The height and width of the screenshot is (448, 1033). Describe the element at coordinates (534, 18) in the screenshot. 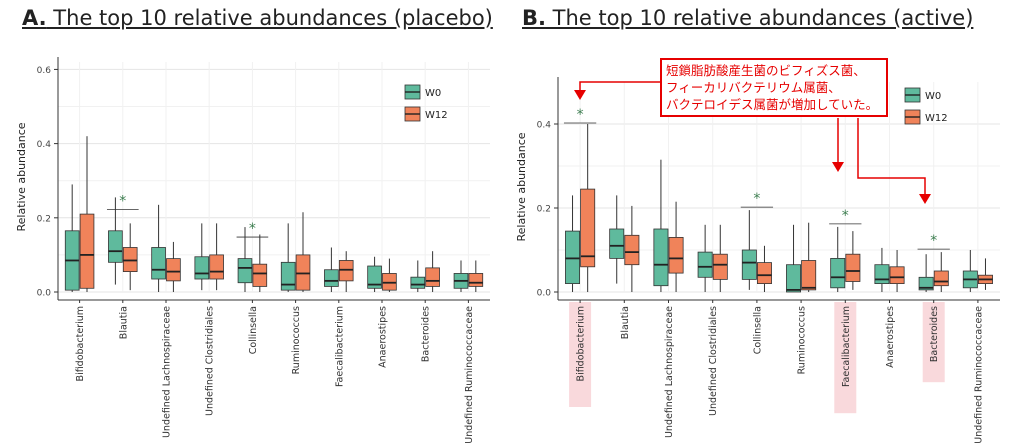

I see `panel-b-title-letter: B.` at that location.